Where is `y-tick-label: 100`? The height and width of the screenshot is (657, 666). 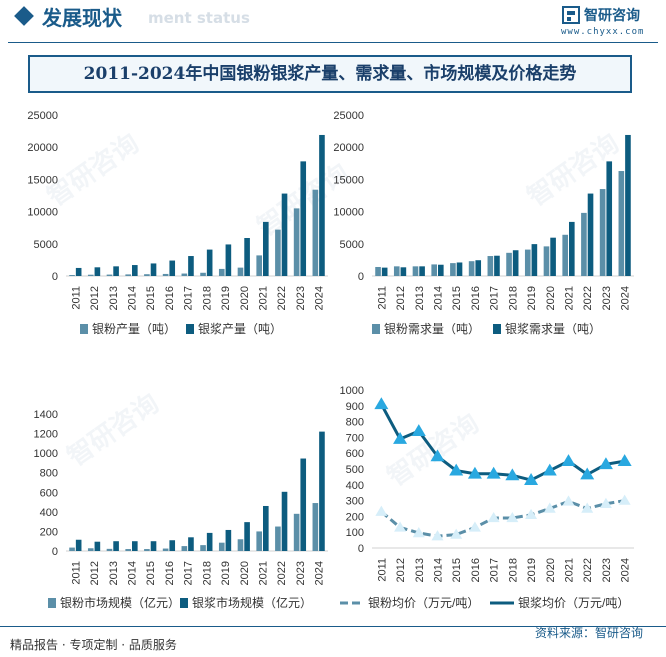 y-tick-label: 100 is located at coordinates (355, 533).